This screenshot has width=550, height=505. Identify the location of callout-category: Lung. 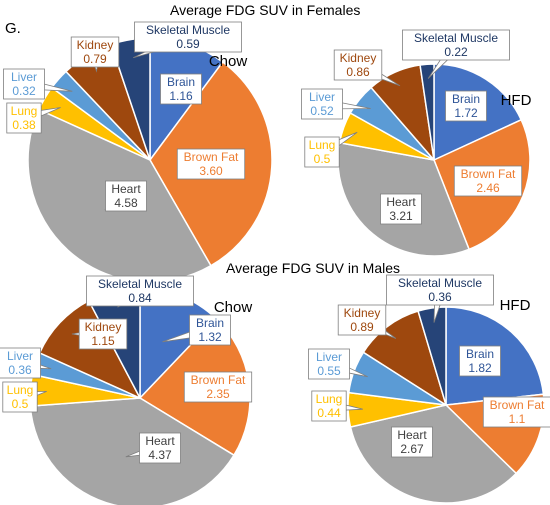
(322, 145).